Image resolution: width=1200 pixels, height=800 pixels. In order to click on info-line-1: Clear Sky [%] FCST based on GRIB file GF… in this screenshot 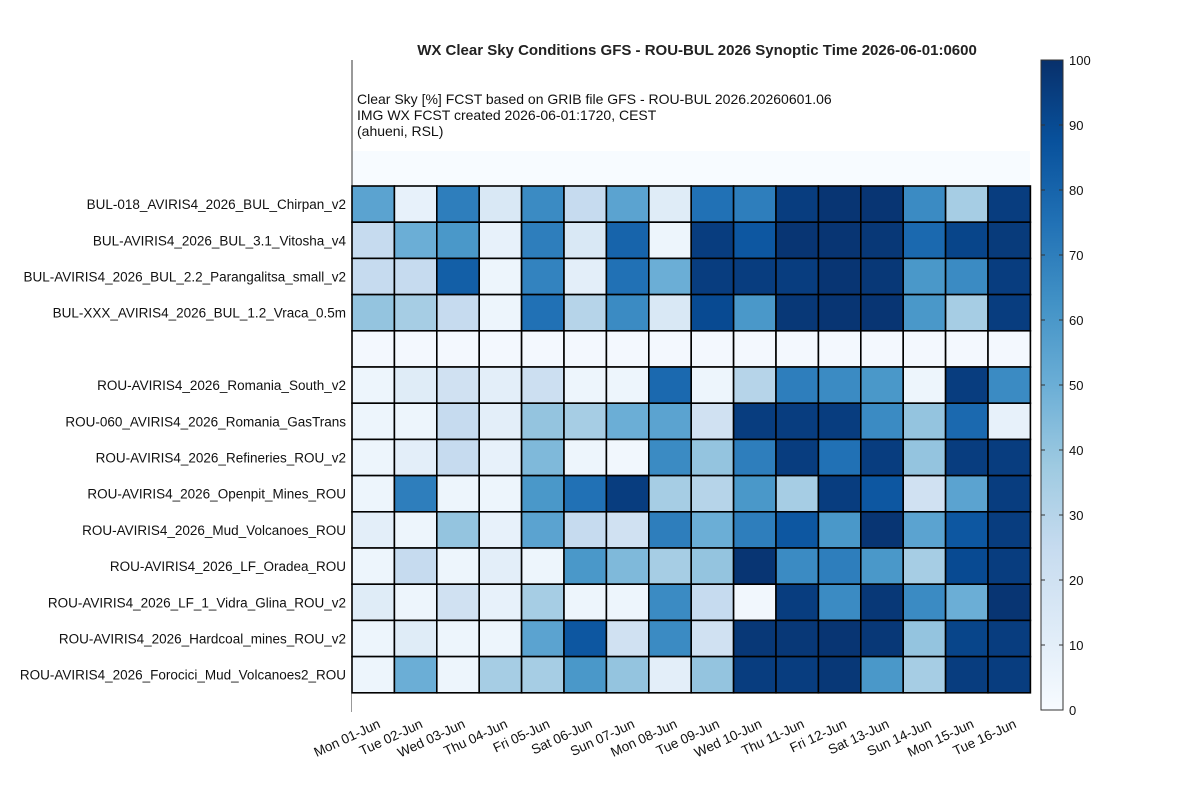, I will do `click(594, 99)`.